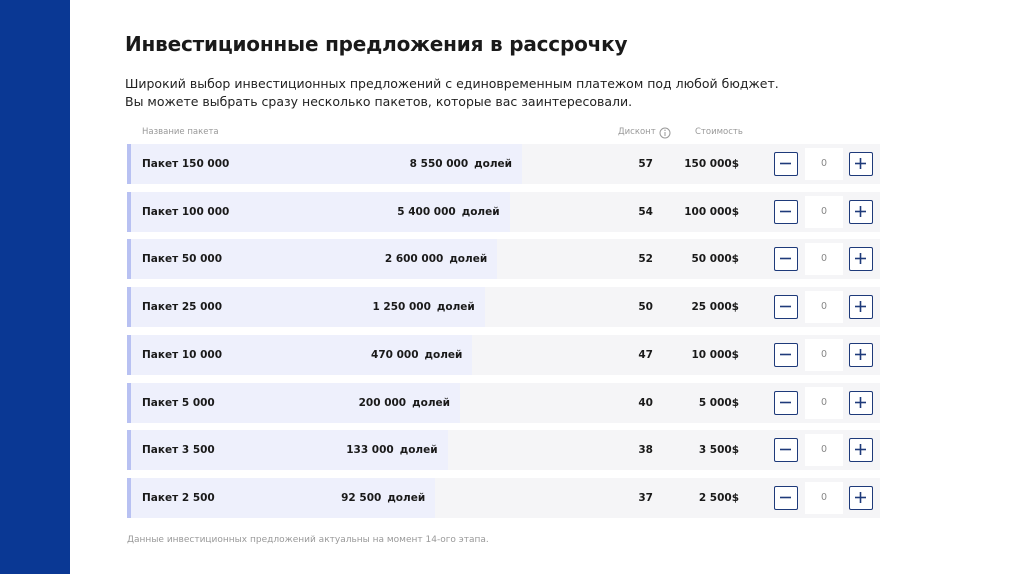 This screenshot has height=574, width=1024. What do you see at coordinates (178, 402) in the screenshot?
I see `package-name: Пакет 5 000` at bounding box center [178, 402].